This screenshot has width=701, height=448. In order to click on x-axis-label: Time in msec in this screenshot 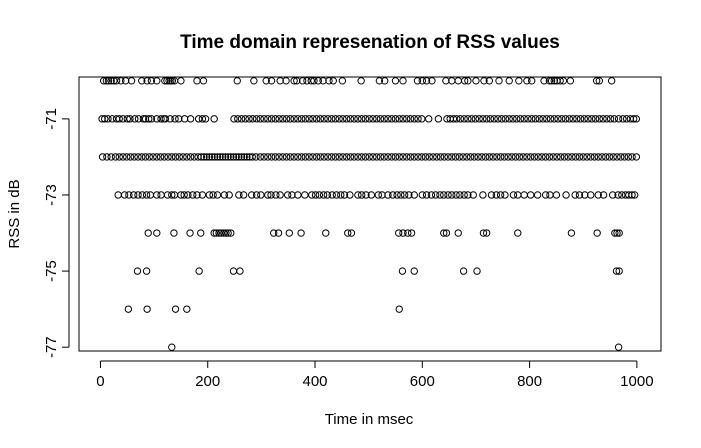, I will do `click(369, 419)`.